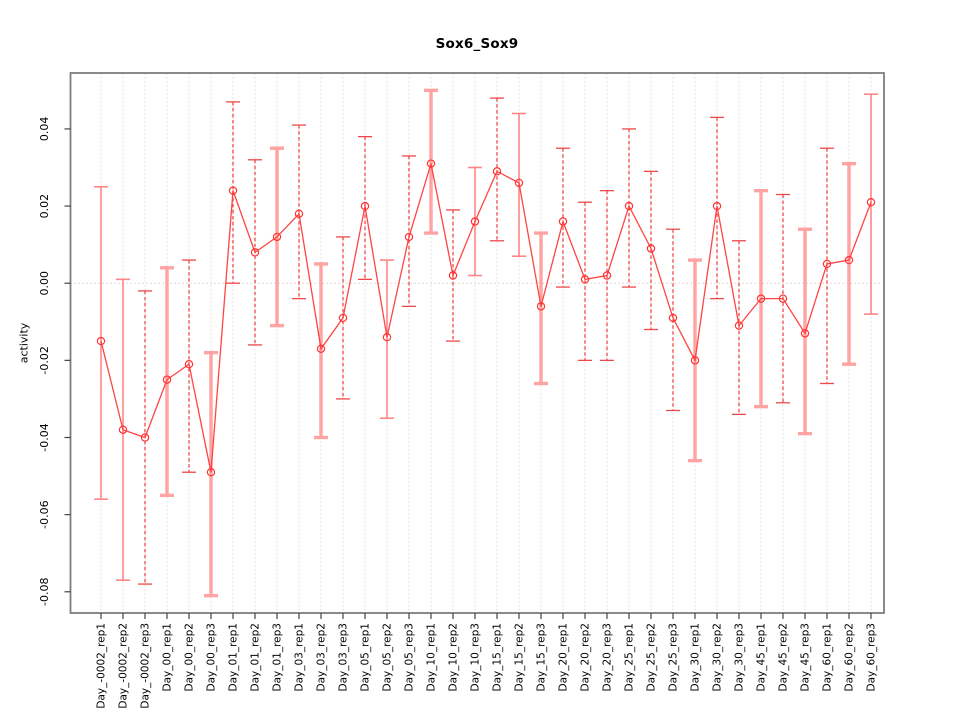 This screenshot has width=960, height=720. Describe the element at coordinates (388, 657) in the screenshot. I see `x-tick-label: Day_05_rep2` at that location.